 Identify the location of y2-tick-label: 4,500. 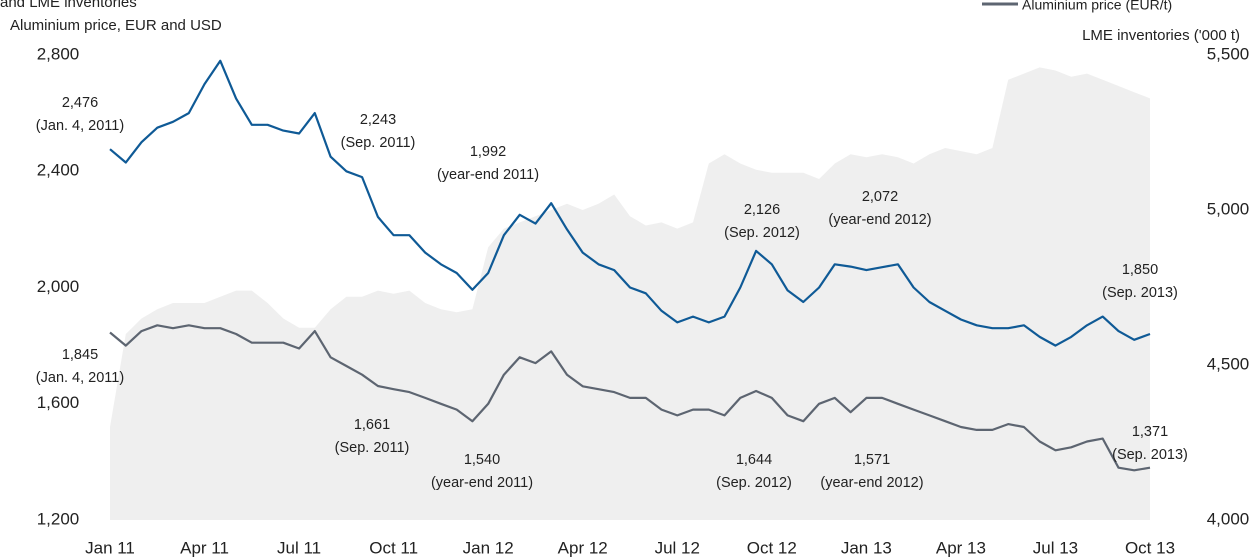
(1228, 363).